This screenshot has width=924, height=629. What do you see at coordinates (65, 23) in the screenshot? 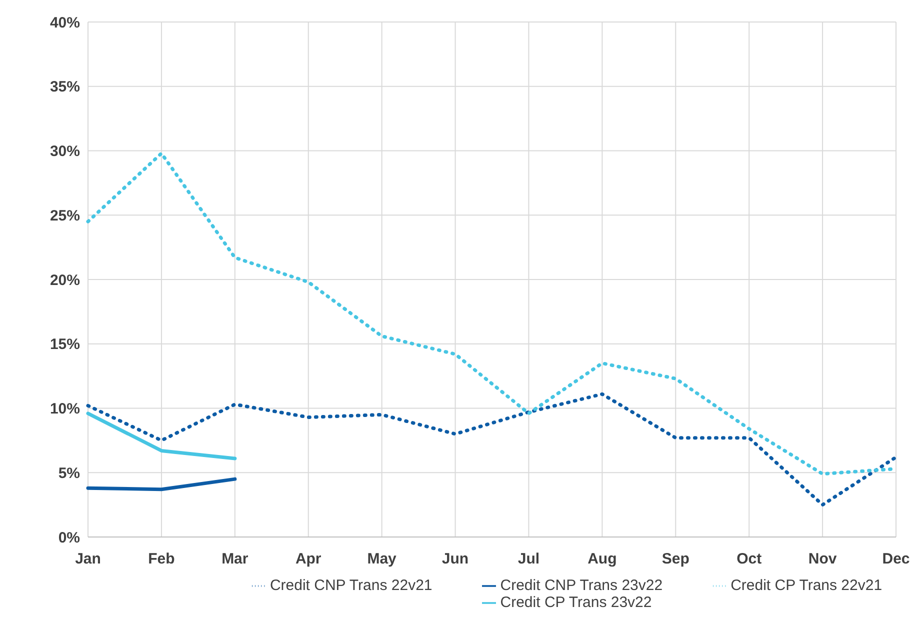
I see `y-tick-label: 40%` at bounding box center [65, 23].